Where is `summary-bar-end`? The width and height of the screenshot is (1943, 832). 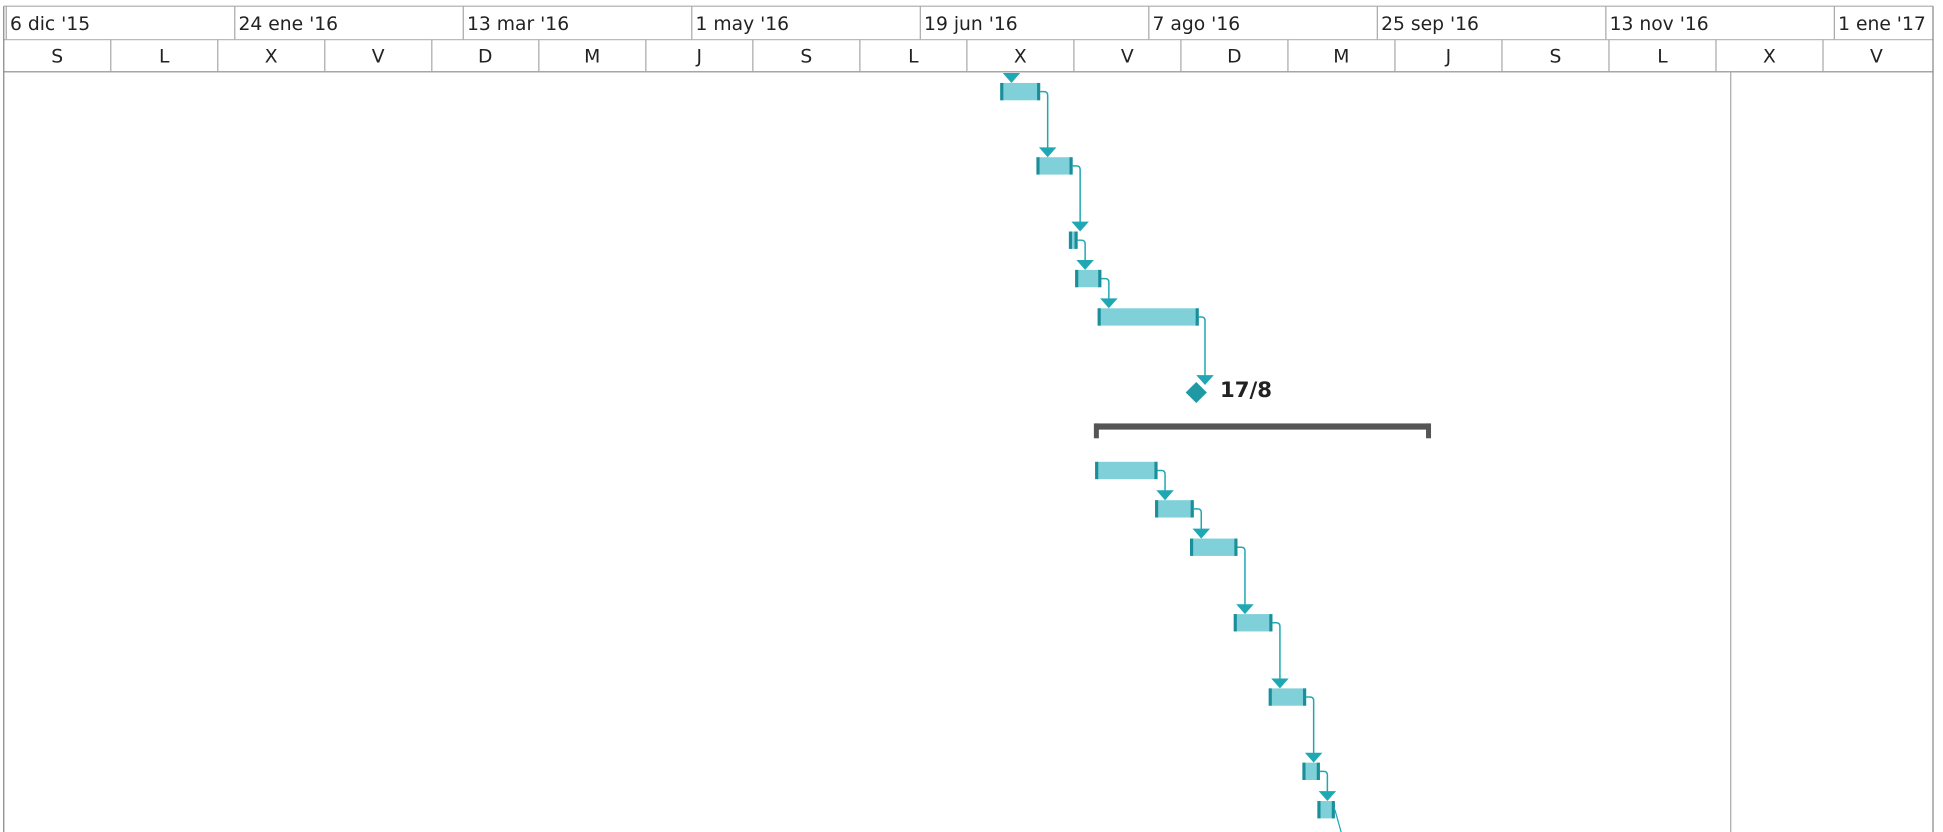
summary-bar-end is located at coordinates (1429, 431).